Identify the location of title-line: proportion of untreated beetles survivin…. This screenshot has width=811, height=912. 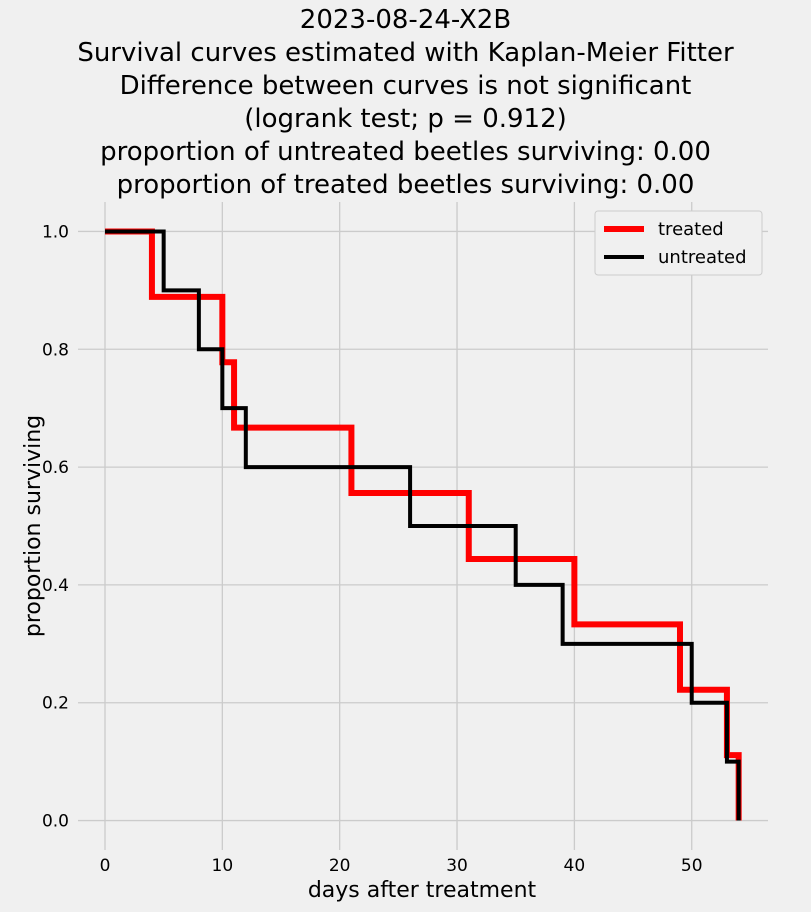
(405, 152).